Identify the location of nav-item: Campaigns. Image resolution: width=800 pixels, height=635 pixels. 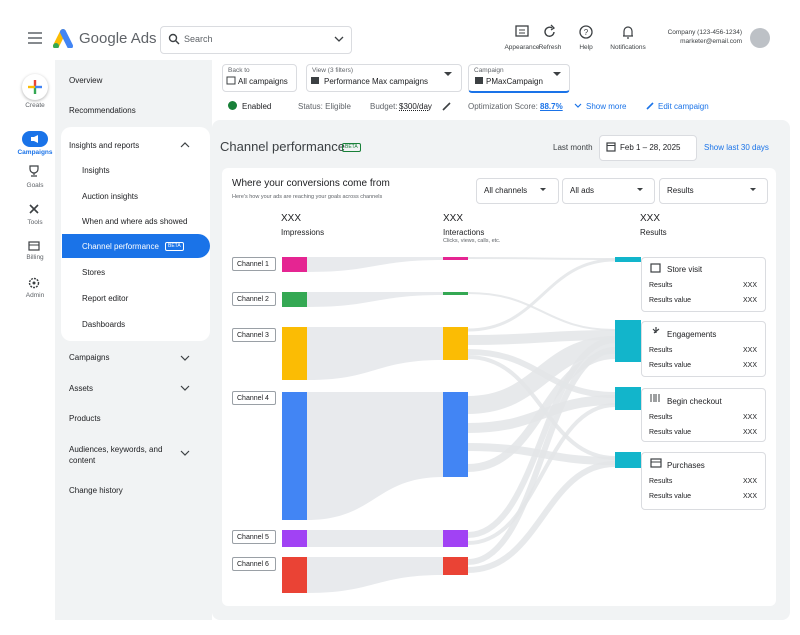
(89, 357).